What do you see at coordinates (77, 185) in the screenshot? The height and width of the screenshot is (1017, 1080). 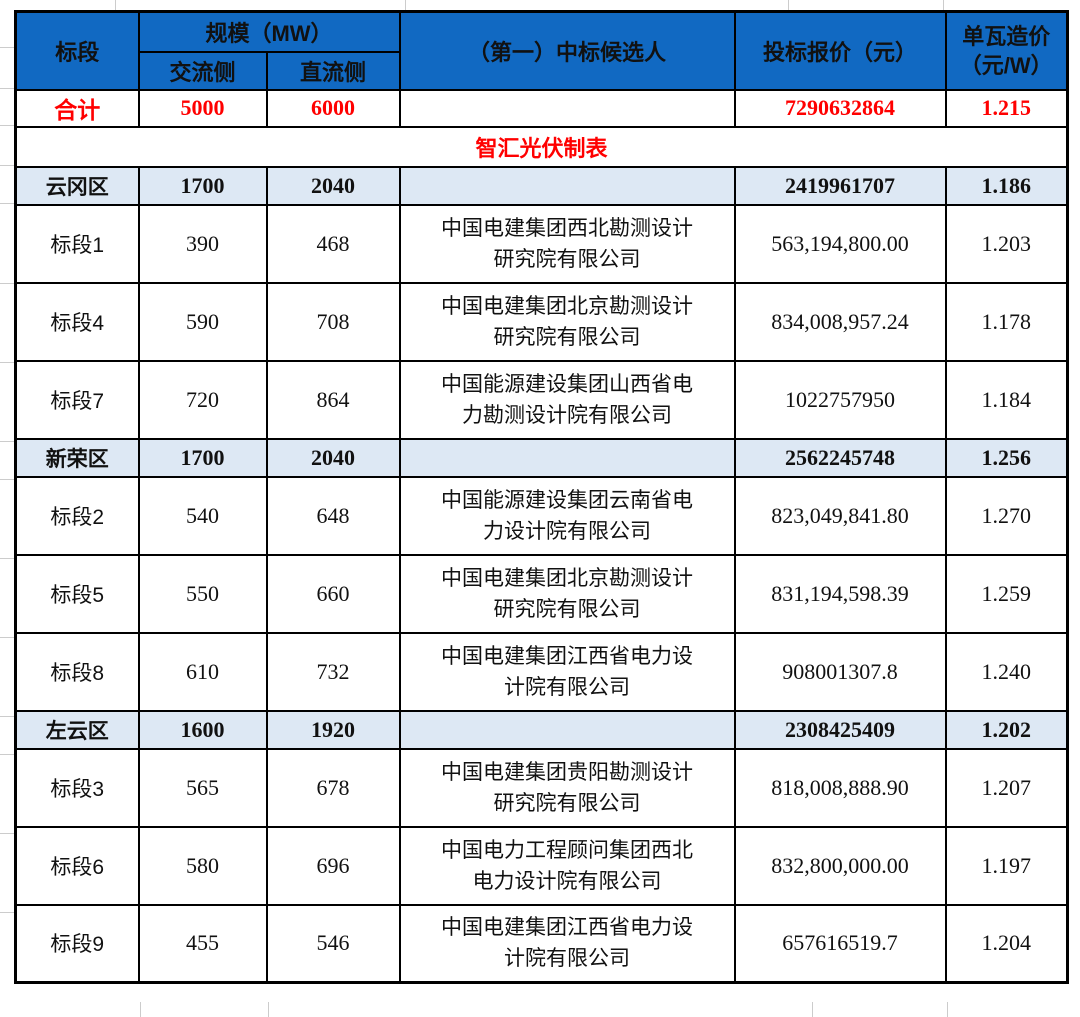 I see `district-name-cell: 云冈区` at bounding box center [77, 185].